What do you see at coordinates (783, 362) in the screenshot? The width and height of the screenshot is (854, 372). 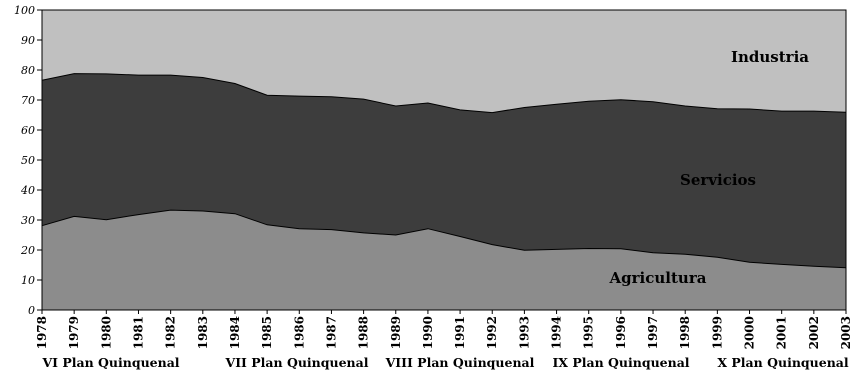 I see `plan-label-x: X Plan Quinquenal` at bounding box center [783, 362].